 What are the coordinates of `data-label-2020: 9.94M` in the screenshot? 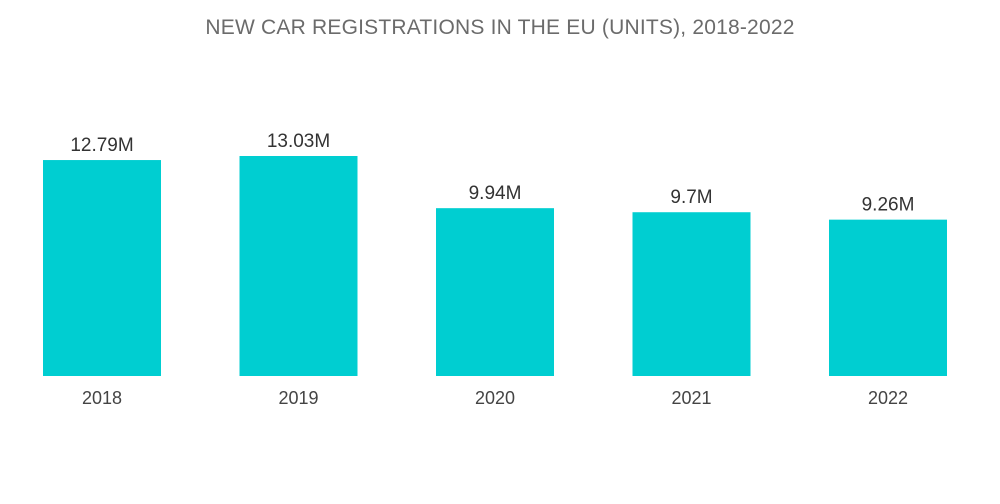 It's located at (495, 193).